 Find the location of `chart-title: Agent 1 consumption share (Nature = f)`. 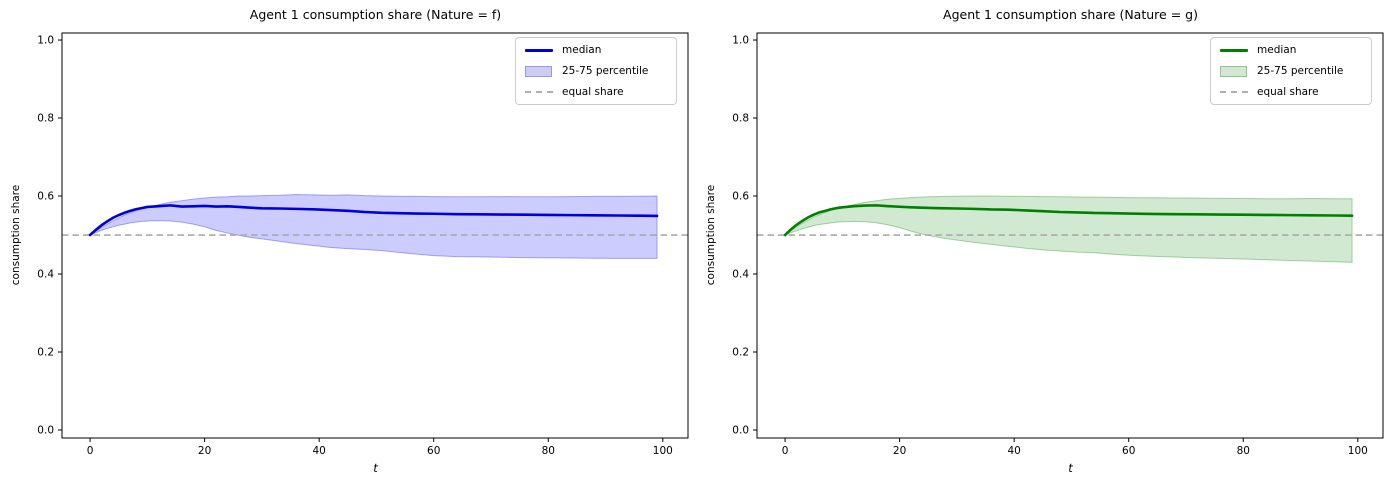

chart-title: Agent 1 consumption share (Nature = f) is located at coordinates (375, 14).